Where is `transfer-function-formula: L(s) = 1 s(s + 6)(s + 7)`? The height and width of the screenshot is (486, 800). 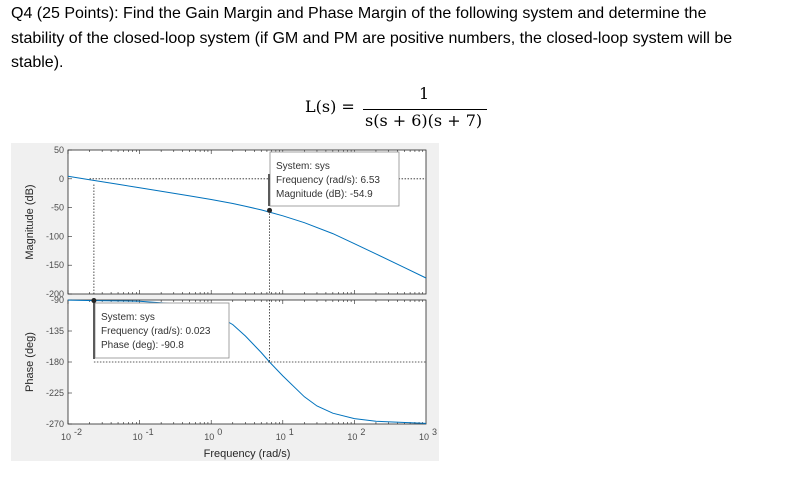
transfer-function-formula: L(s) = 1 s(s + 6)(s + 7) is located at coordinates (397, 109).